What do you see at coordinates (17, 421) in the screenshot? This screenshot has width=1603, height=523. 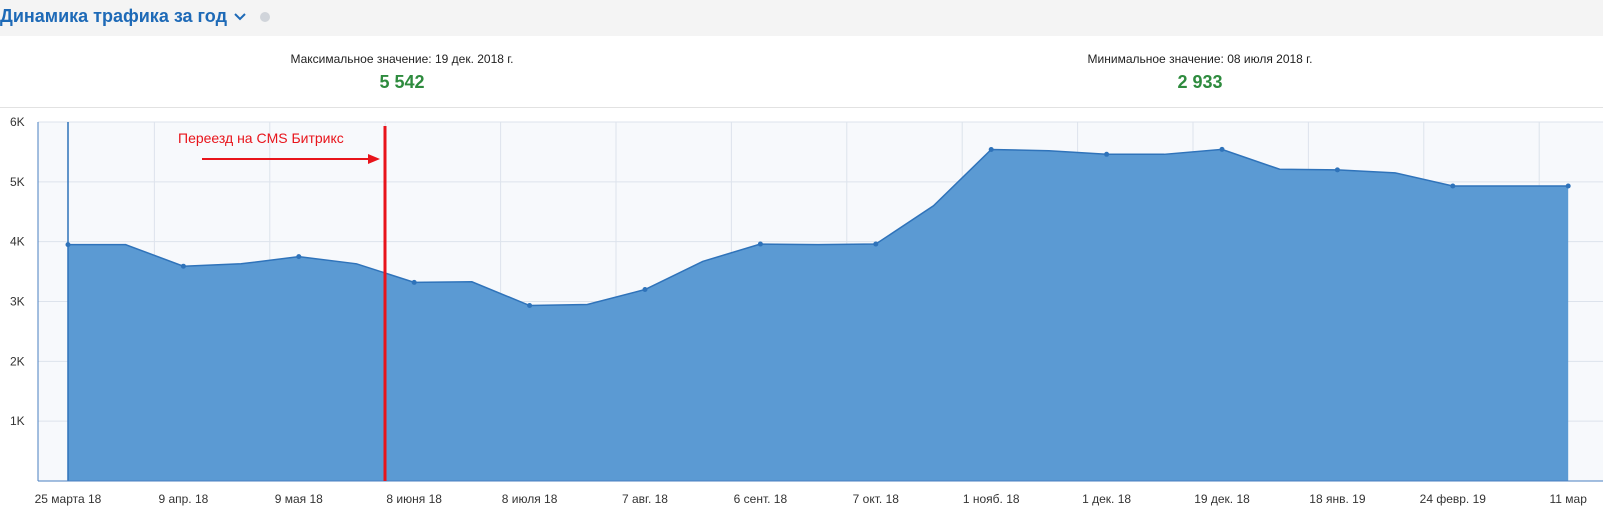 I see `y-tick-label: 1K` at bounding box center [17, 421].